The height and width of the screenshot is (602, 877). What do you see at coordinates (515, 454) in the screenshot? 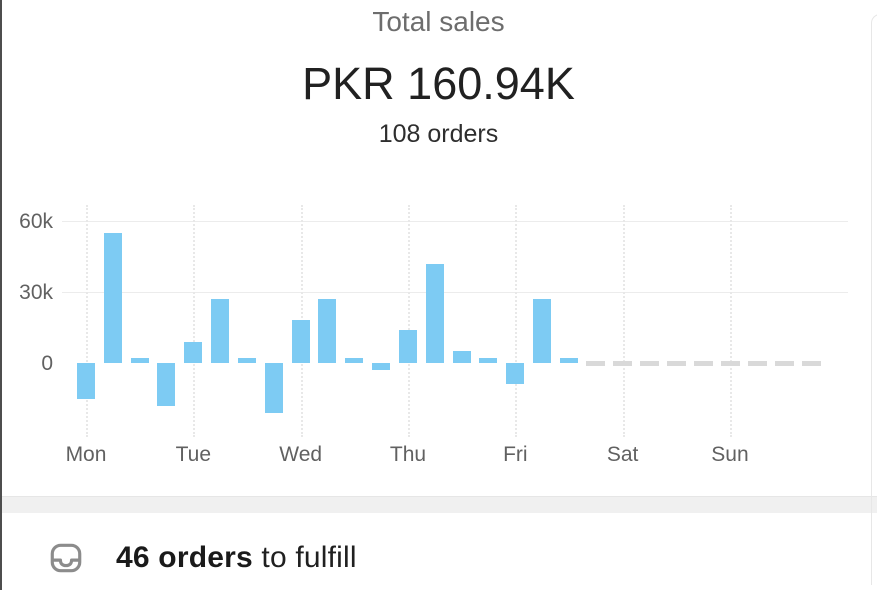
I see `x-tick-label-fri: Fri` at bounding box center [515, 454].